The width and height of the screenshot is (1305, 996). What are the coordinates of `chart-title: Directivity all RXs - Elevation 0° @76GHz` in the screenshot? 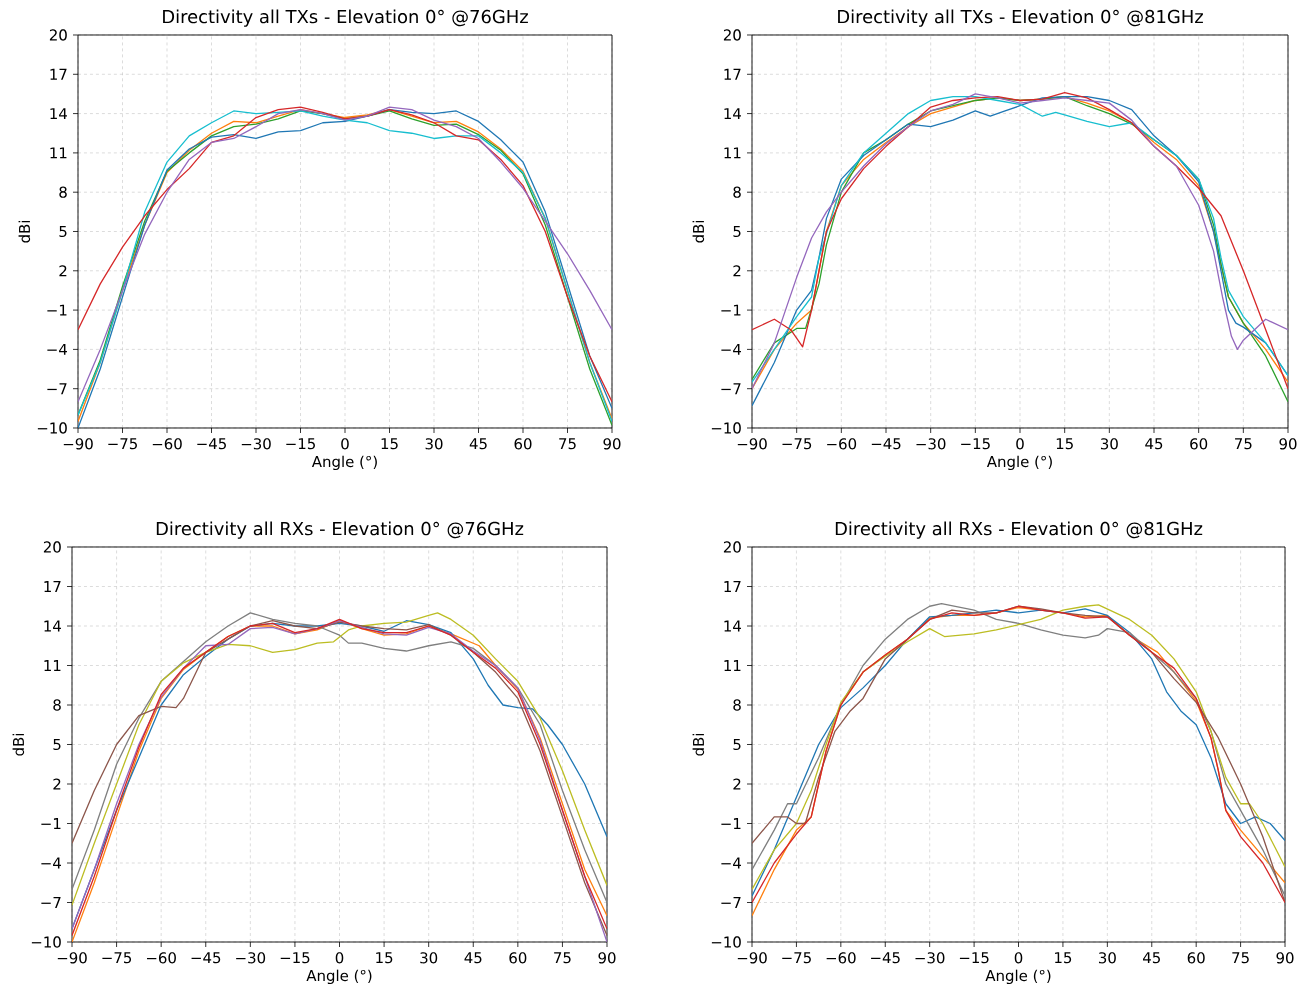 It's located at (340, 530).